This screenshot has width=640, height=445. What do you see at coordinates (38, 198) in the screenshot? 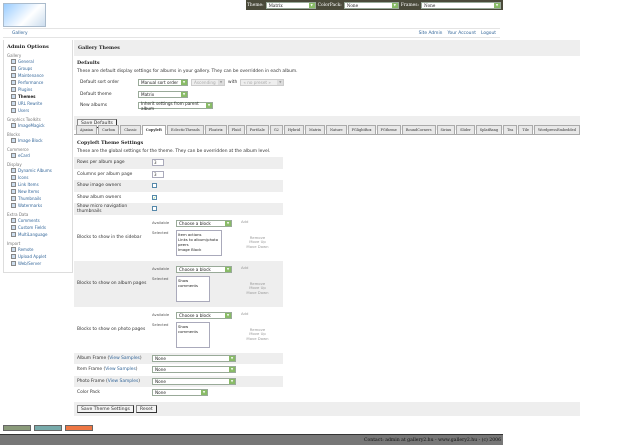
I see `sidebar-item-thumbnails: Thumbnails` at bounding box center [38, 198].